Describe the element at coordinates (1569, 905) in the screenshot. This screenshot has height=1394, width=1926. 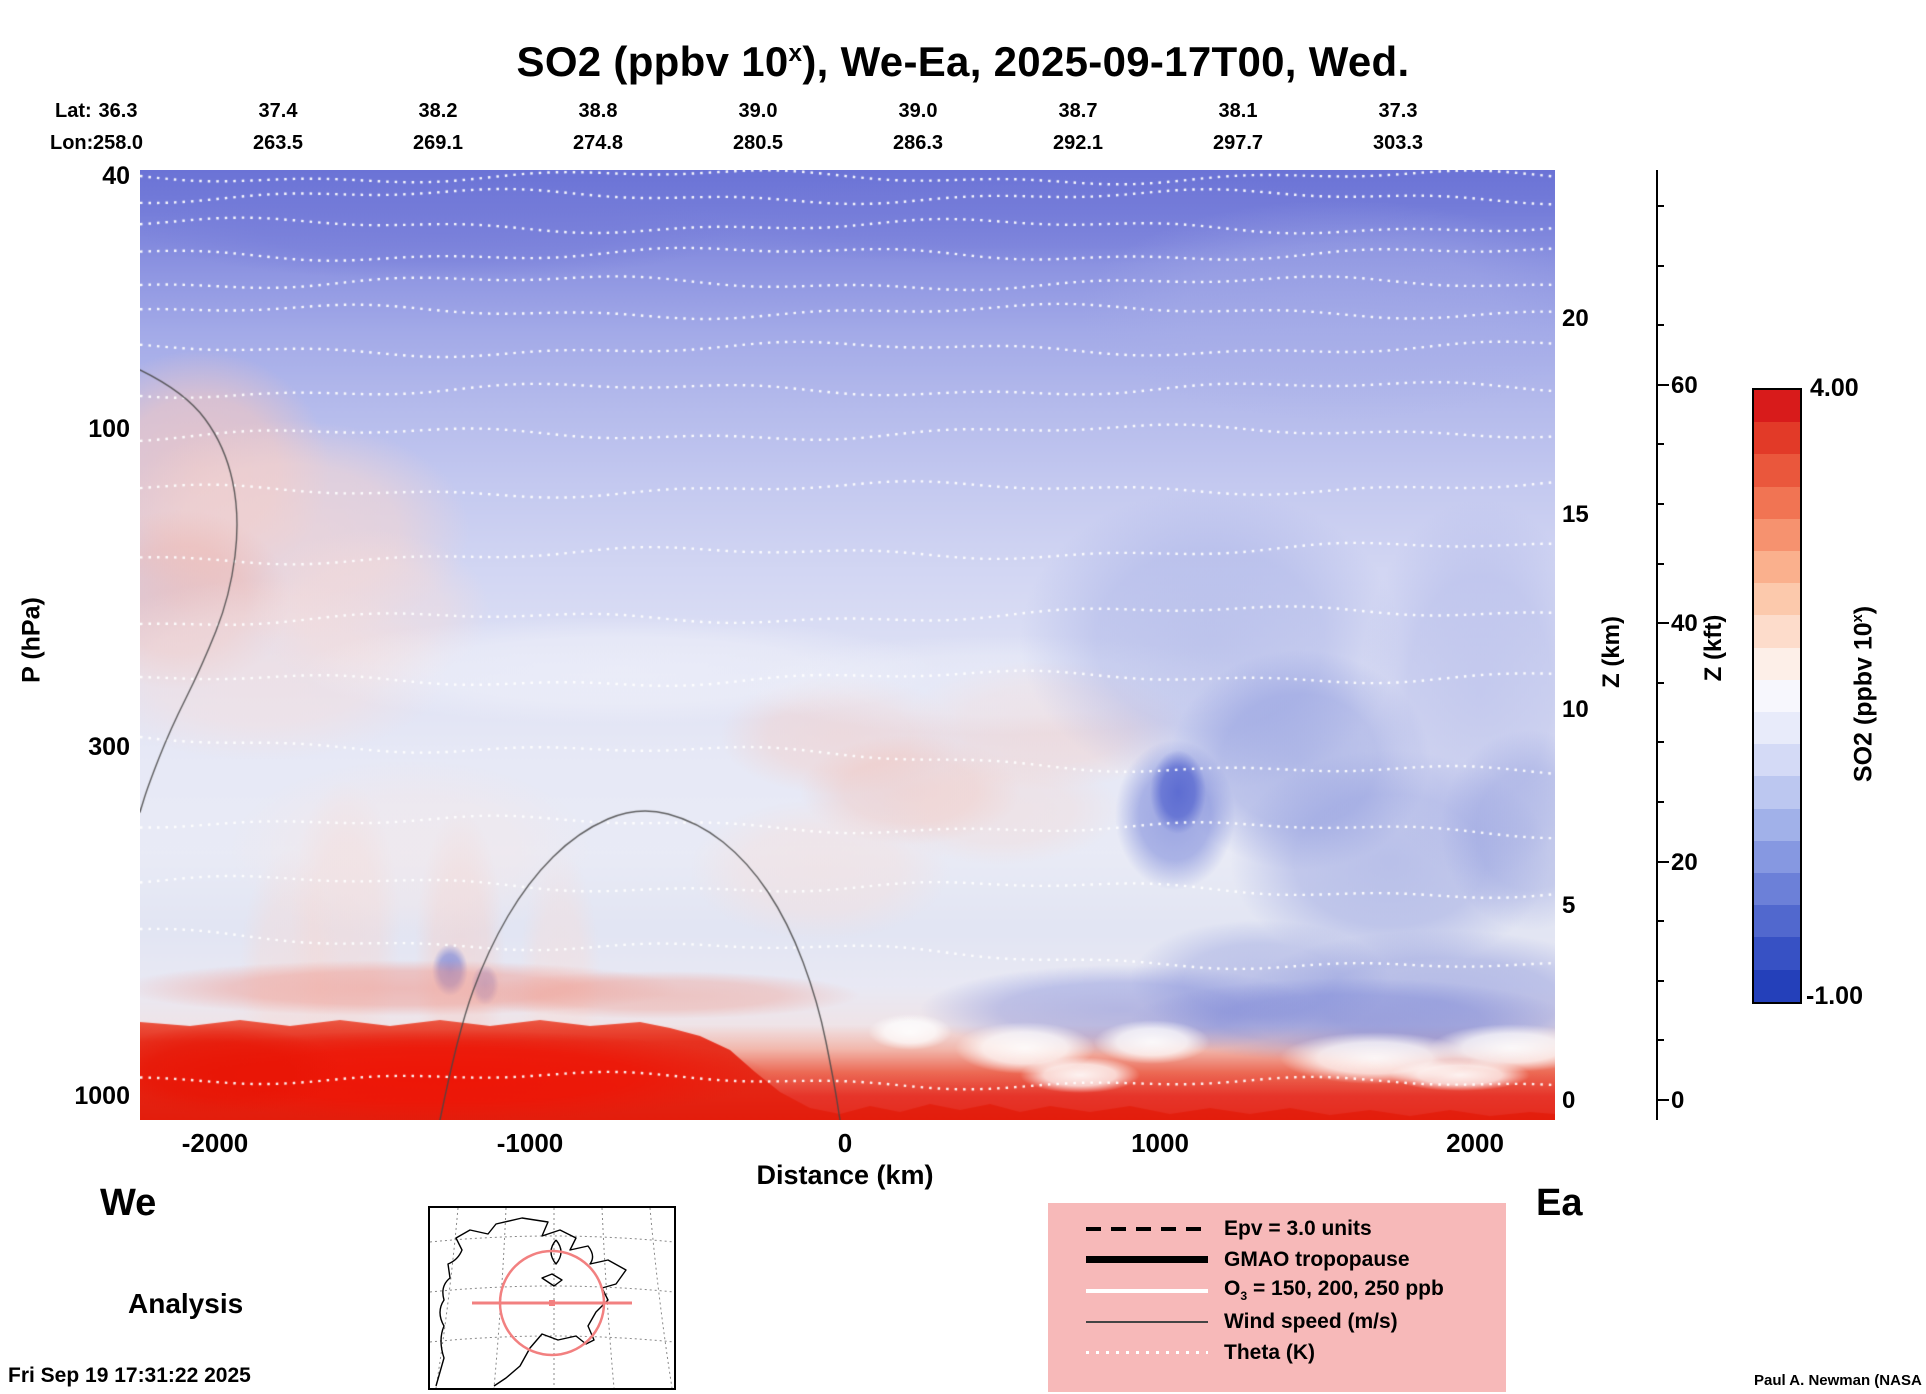
I see `zkm-tick-label: 5` at that location.